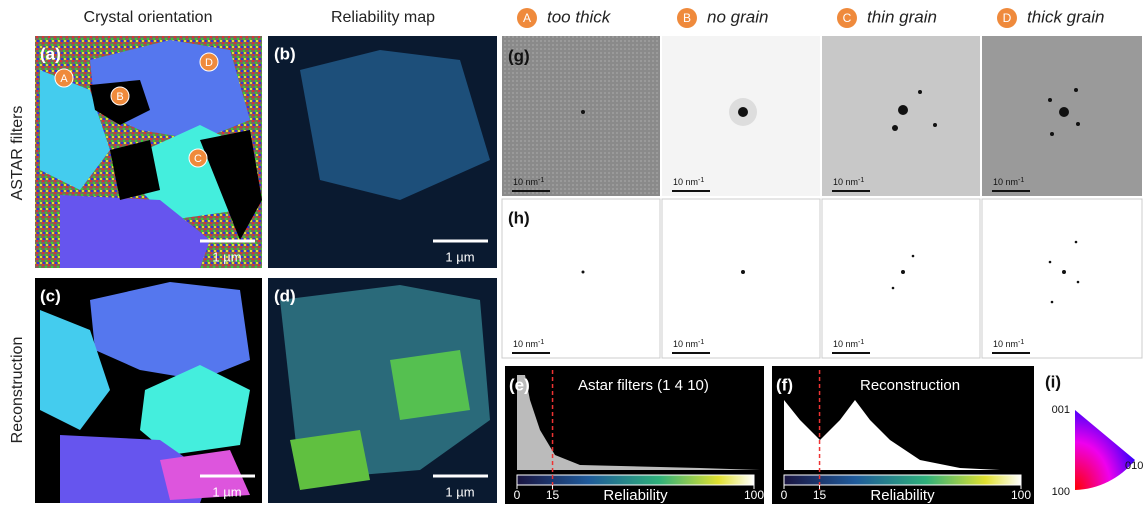 Image resolution: width=1144 pixels, height=511 pixels. Describe the element at coordinates (1061, 492) in the screenshot. I see `key-label: 100` at that location.